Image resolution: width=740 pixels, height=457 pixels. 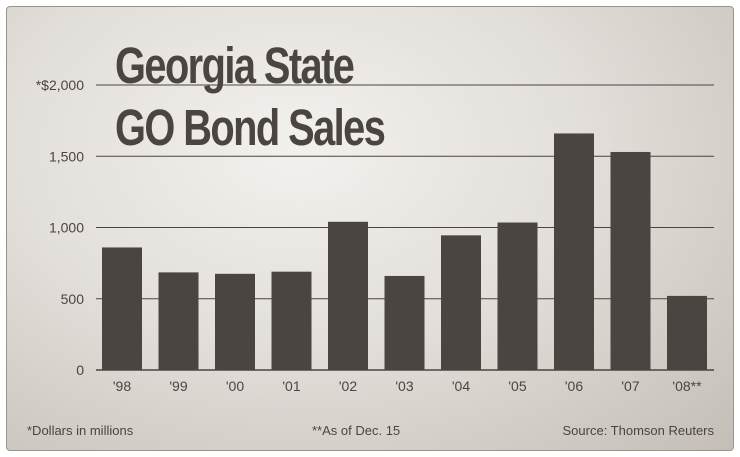 What do you see at coordinates (73, 299) in the screenshot?
I see `y-tick-label: 500` at bounding box center [73, 299].